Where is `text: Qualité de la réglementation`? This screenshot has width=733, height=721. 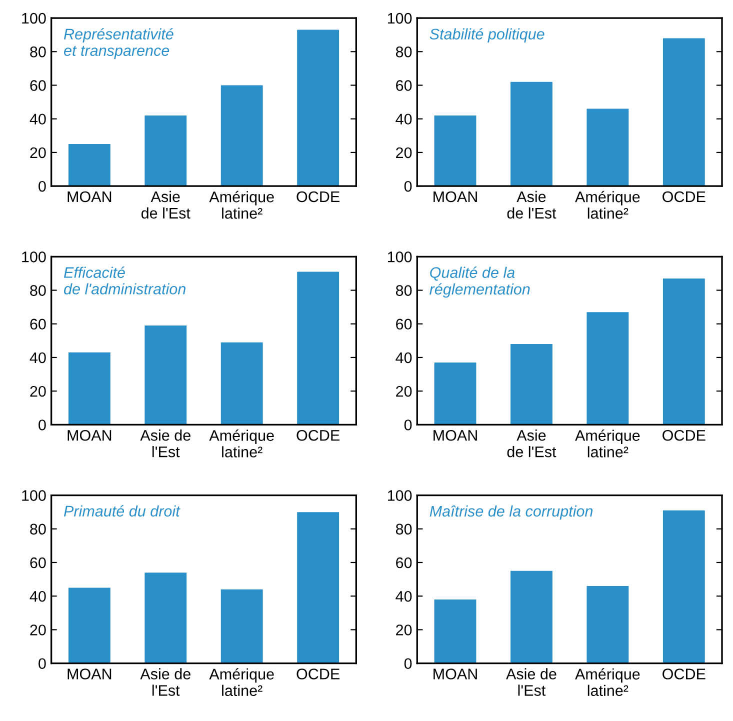
text: Qualité de la réglementation is located at coordinates (480, 282).